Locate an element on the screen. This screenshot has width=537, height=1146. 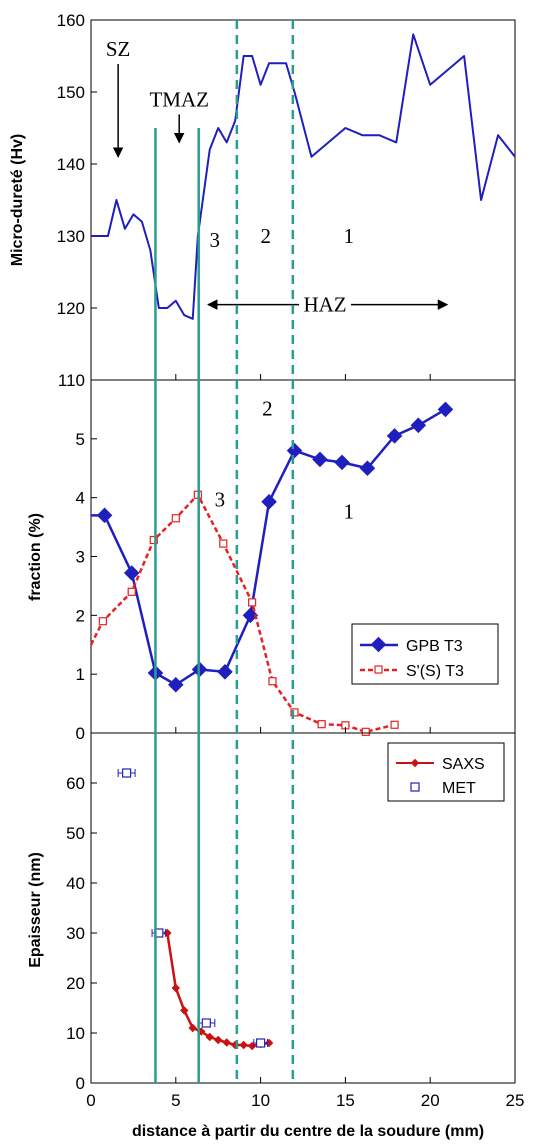
y-tick-label: 160 is located at coordinates (71, 20).